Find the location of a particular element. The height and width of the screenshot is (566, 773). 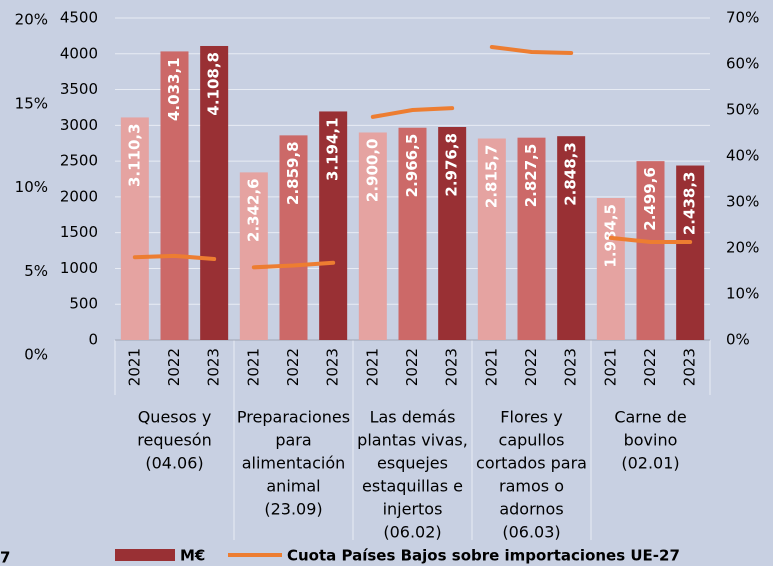

y3-tick-label: 20% is located at coordinates (31, 20).